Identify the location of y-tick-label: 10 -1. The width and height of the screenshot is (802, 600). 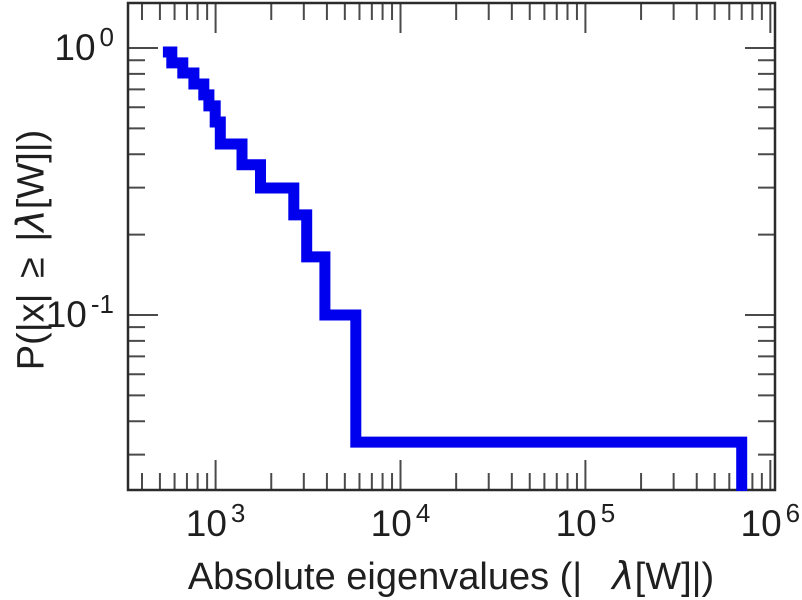
(79, 312).